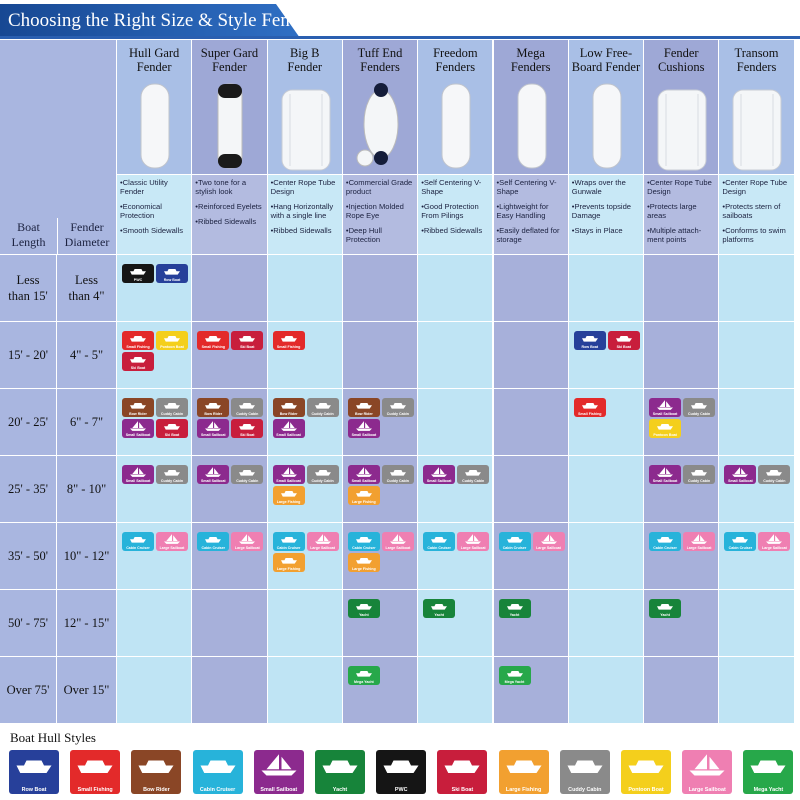 This screenshot has height=800, width=800. I want to click on fender-name-line: Mega, so click(530, 53).